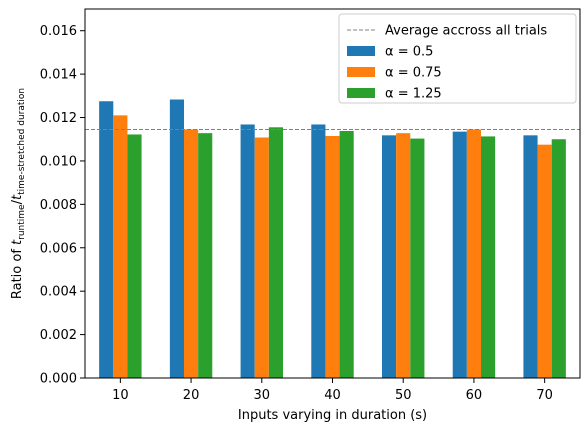  Describe the element at coordinates (120, 395) in the screenshot. I see `x-tick-label: 10` at that location.